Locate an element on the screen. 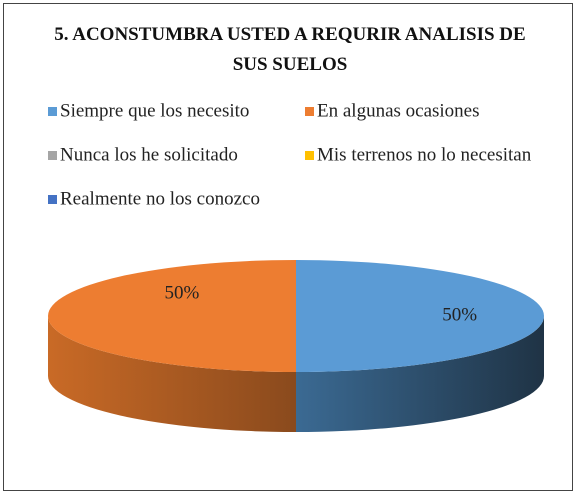 This screenshot has width=578, height=495. legend-label: Mis terrenos no lo necesitan is located at coordinates (424, 154).